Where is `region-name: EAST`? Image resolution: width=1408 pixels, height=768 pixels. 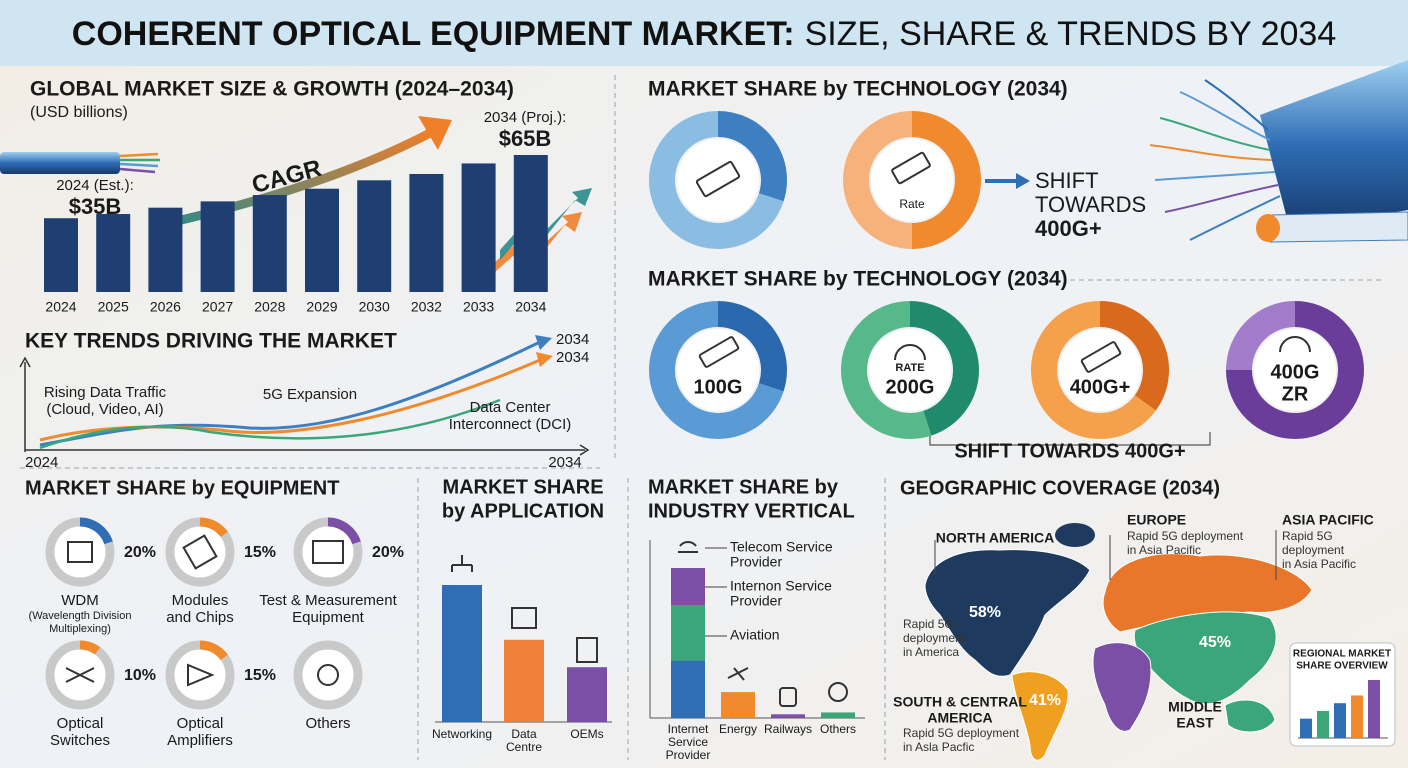 region-name: EAST is located at coordinates (1195, 723).